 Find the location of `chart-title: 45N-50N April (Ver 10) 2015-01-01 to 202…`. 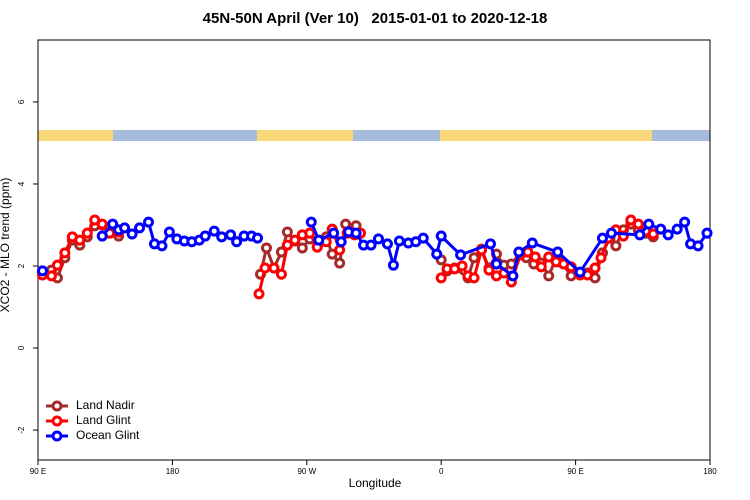

chart-title: 45N-50N April (Ver 10) 2015-01-01 to 202… is located at coordinates (375, 18).